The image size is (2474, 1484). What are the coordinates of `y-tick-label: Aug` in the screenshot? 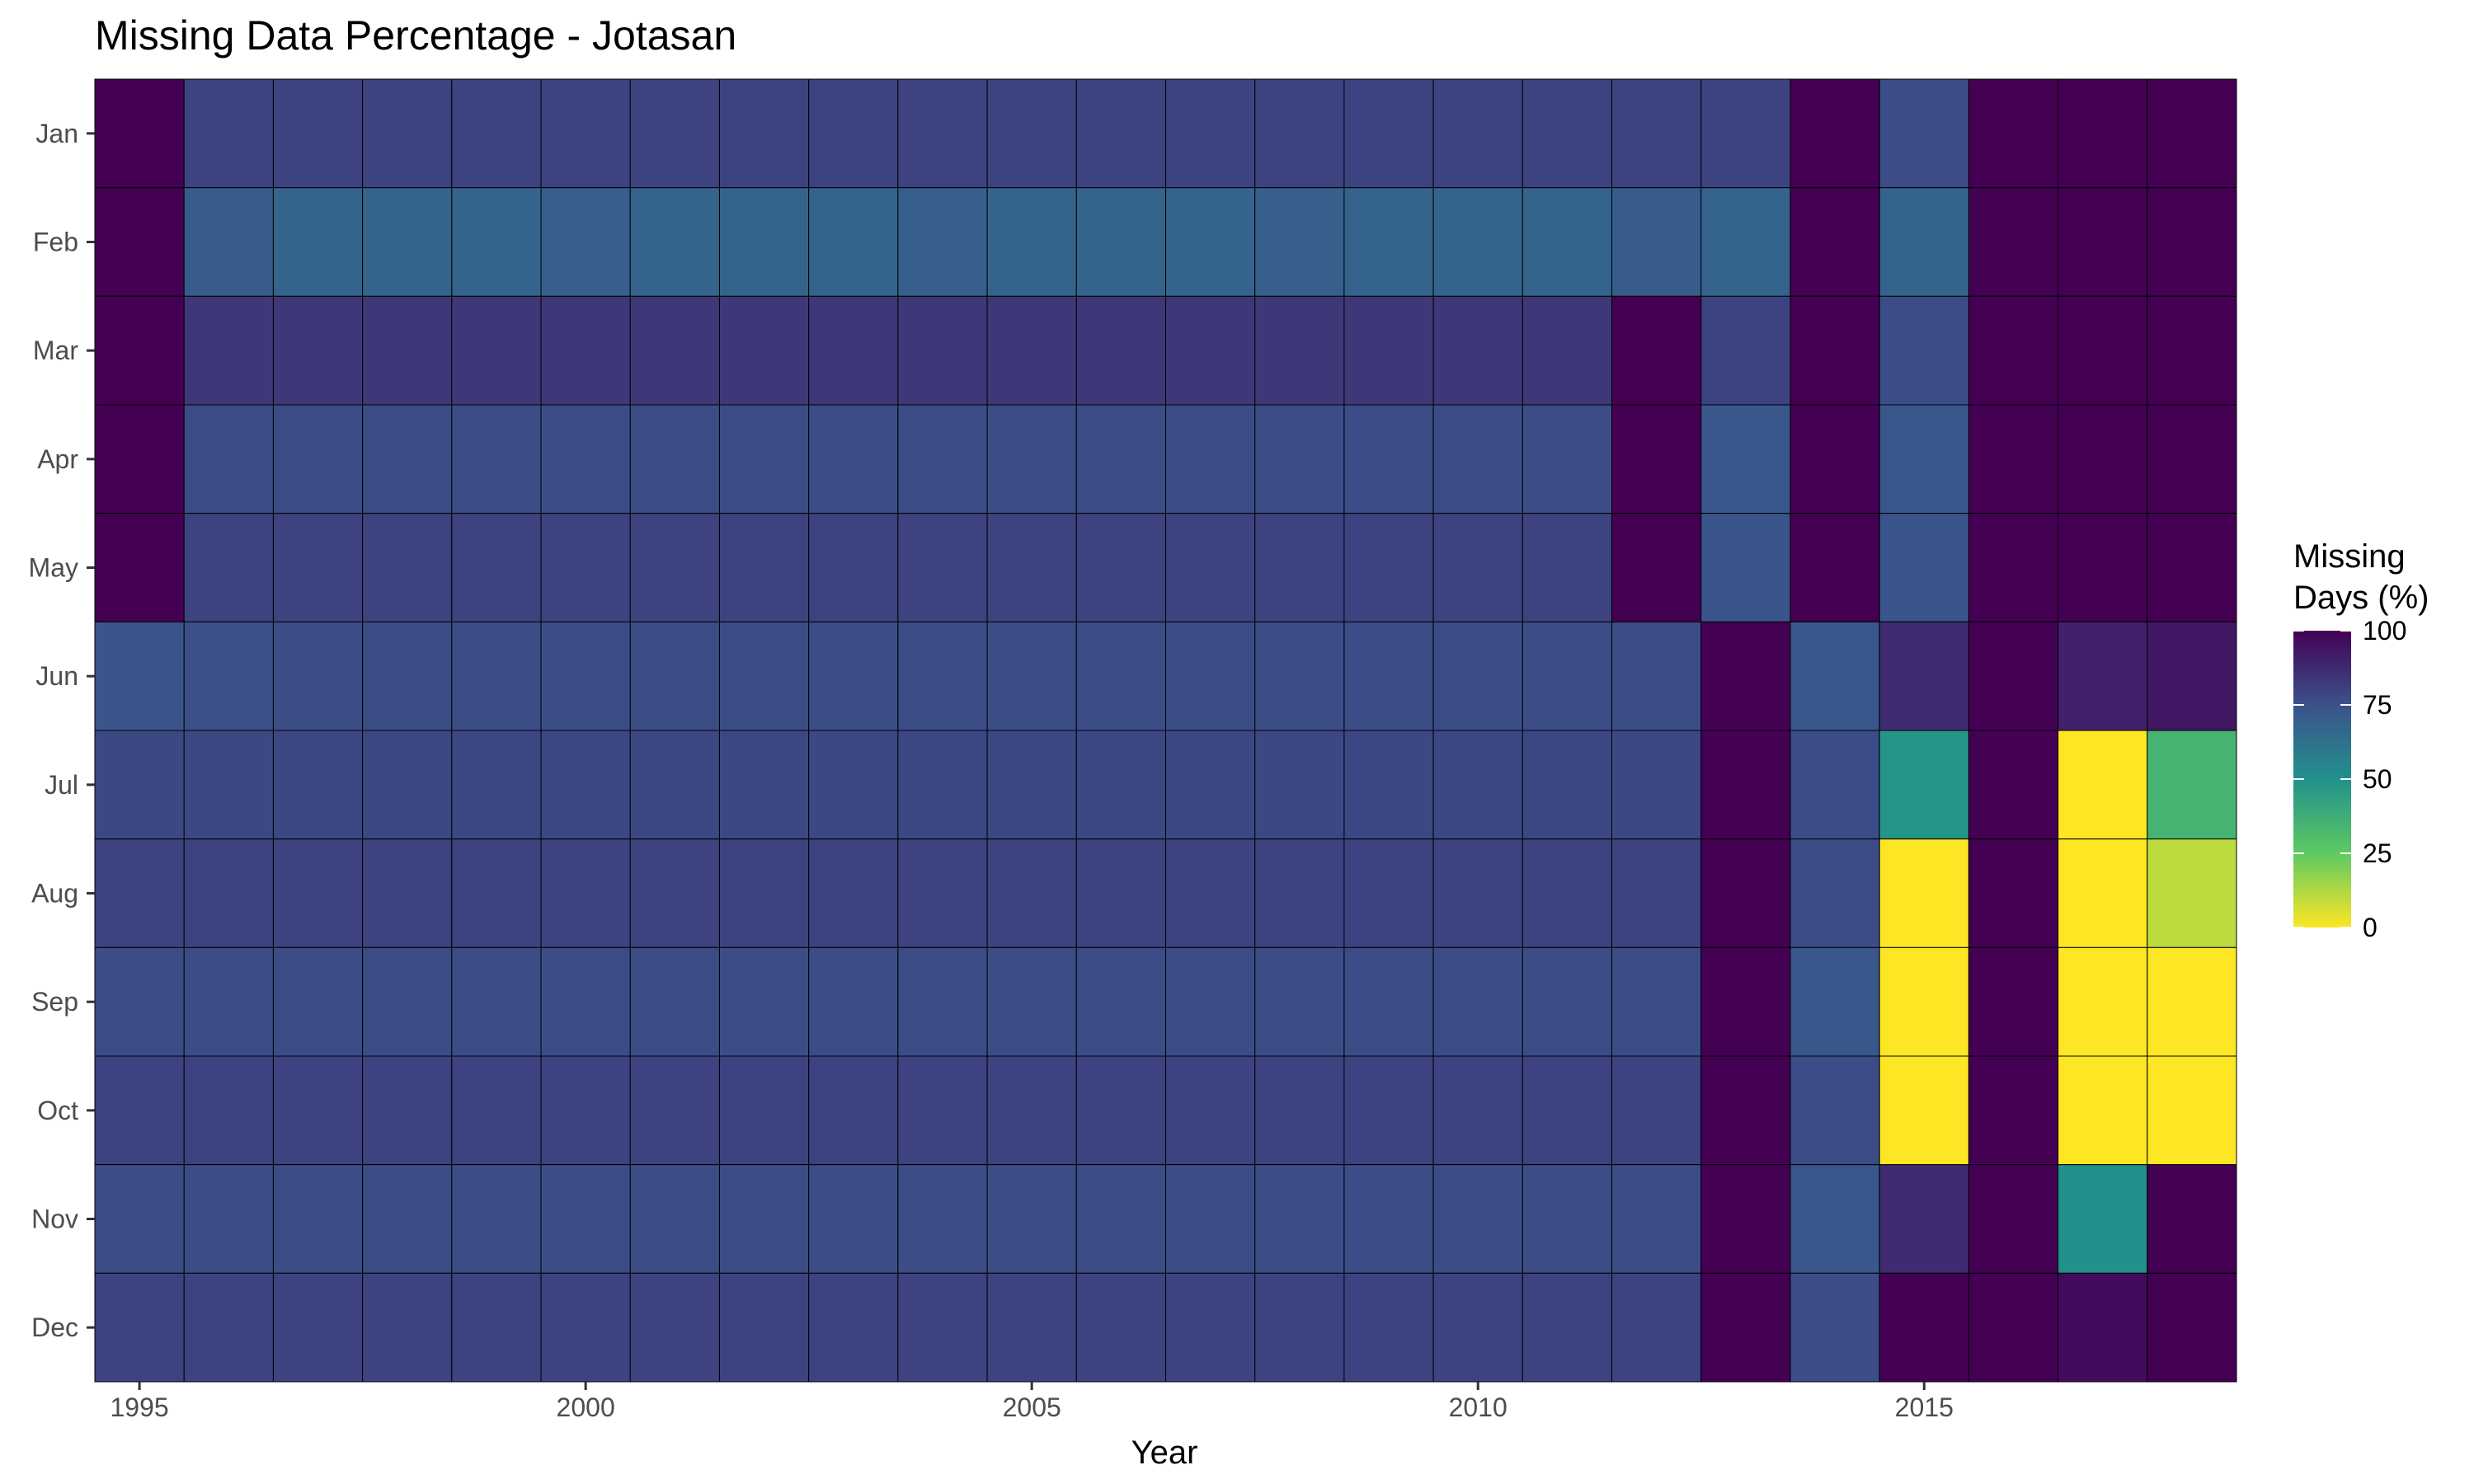 It's located at (54, 894).